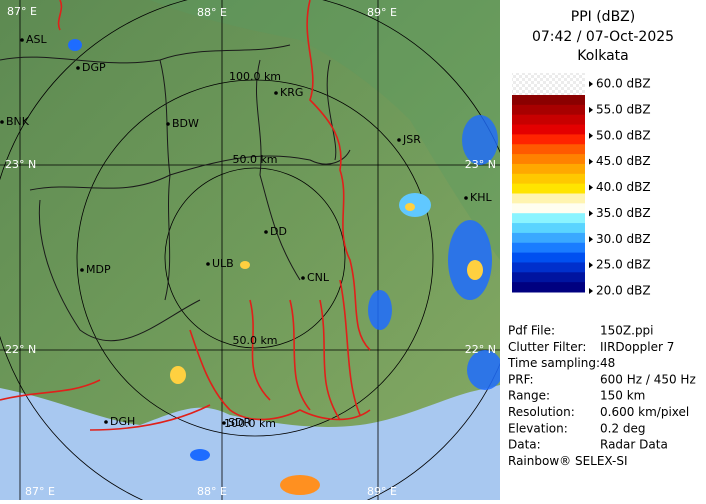 The width and height of the screenshot is (706, 504). Describe the element at coordinates (602, 56) in the screenshot. I see `panel-site: Kolkata` at that location.